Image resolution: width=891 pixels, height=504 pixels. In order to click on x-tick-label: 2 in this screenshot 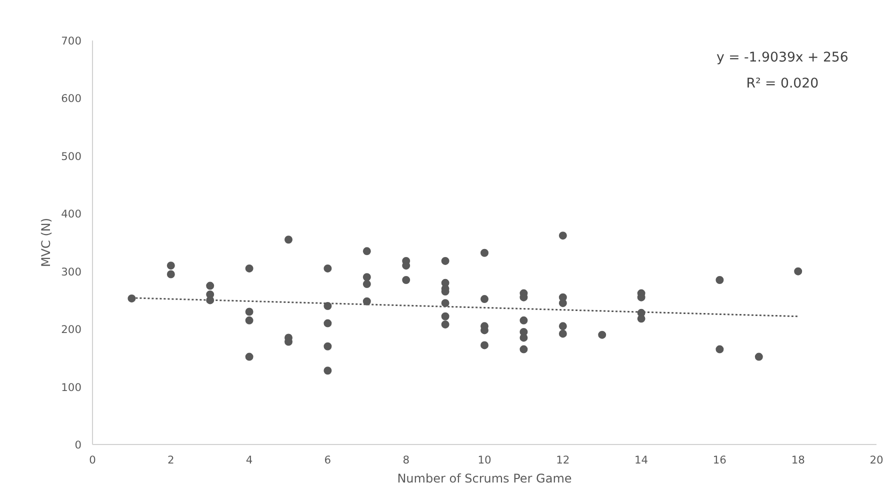, I will do `click(171, 460)`.